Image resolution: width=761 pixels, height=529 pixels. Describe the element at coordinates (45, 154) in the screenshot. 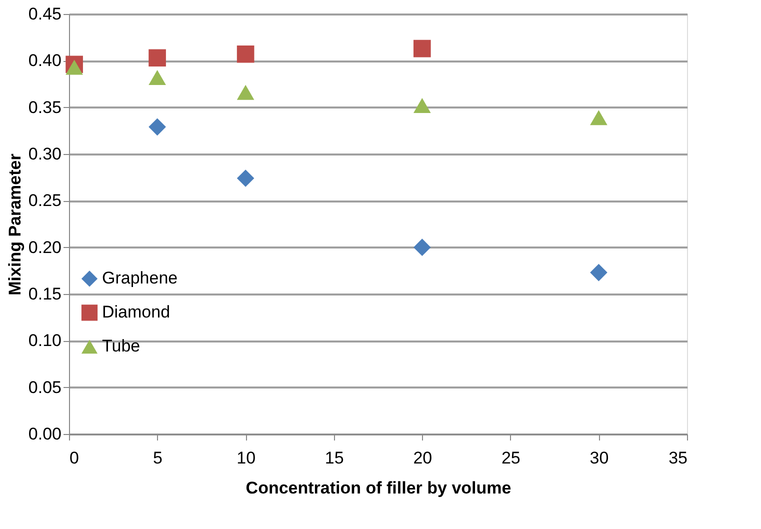

I see `y-tick-label: 0.30` at that location.